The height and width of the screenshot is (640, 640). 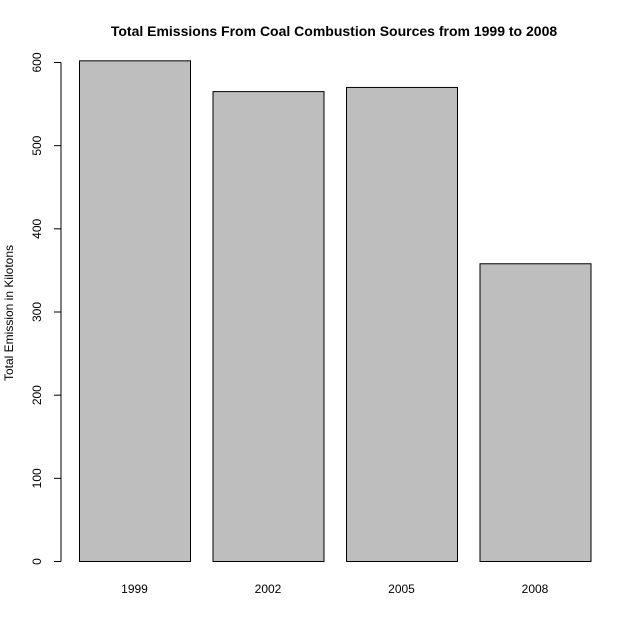 I want to click on y-tick-label: 0, so click(x=37, y=561).